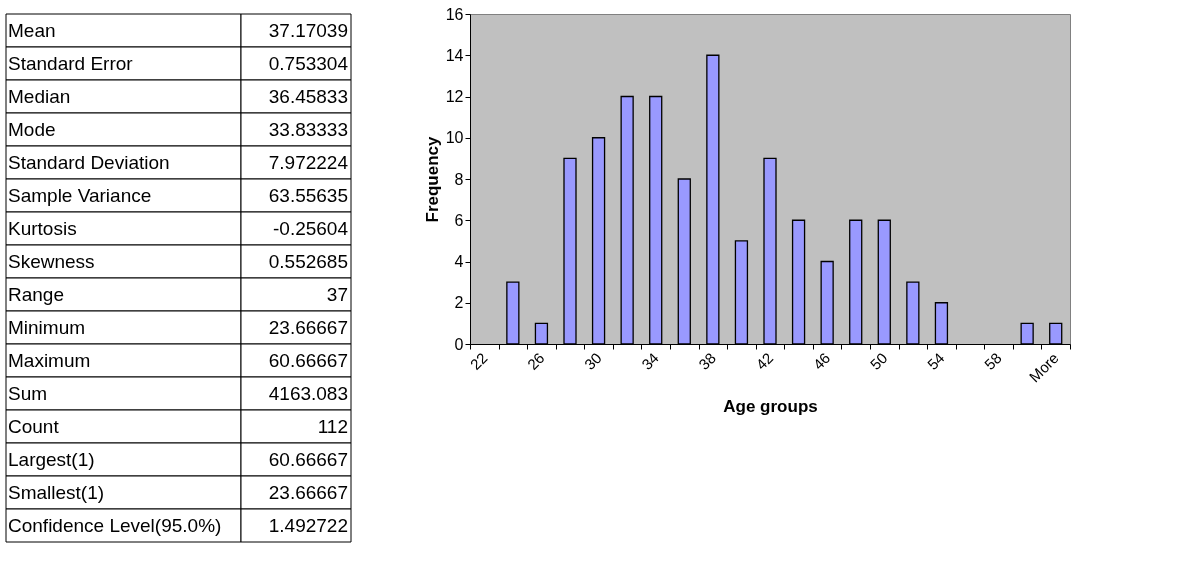  I want to click on x-tick-label: 46, so click(821, 361).